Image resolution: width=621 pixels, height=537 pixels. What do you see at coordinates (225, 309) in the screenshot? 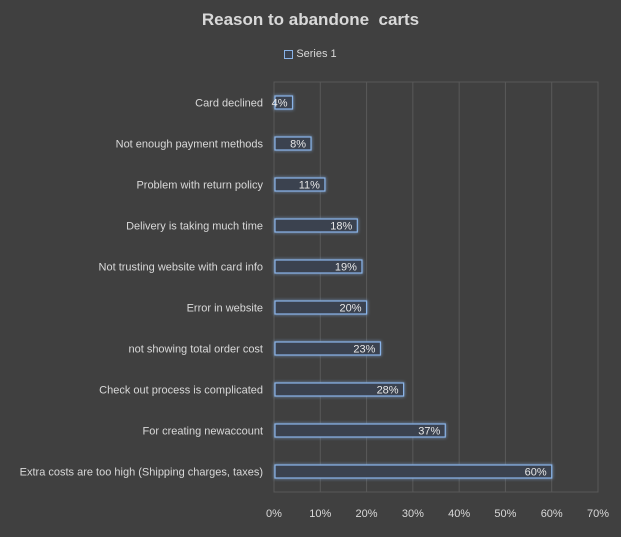
I see `category-label: Error in website` at bounding box center [225, 309].